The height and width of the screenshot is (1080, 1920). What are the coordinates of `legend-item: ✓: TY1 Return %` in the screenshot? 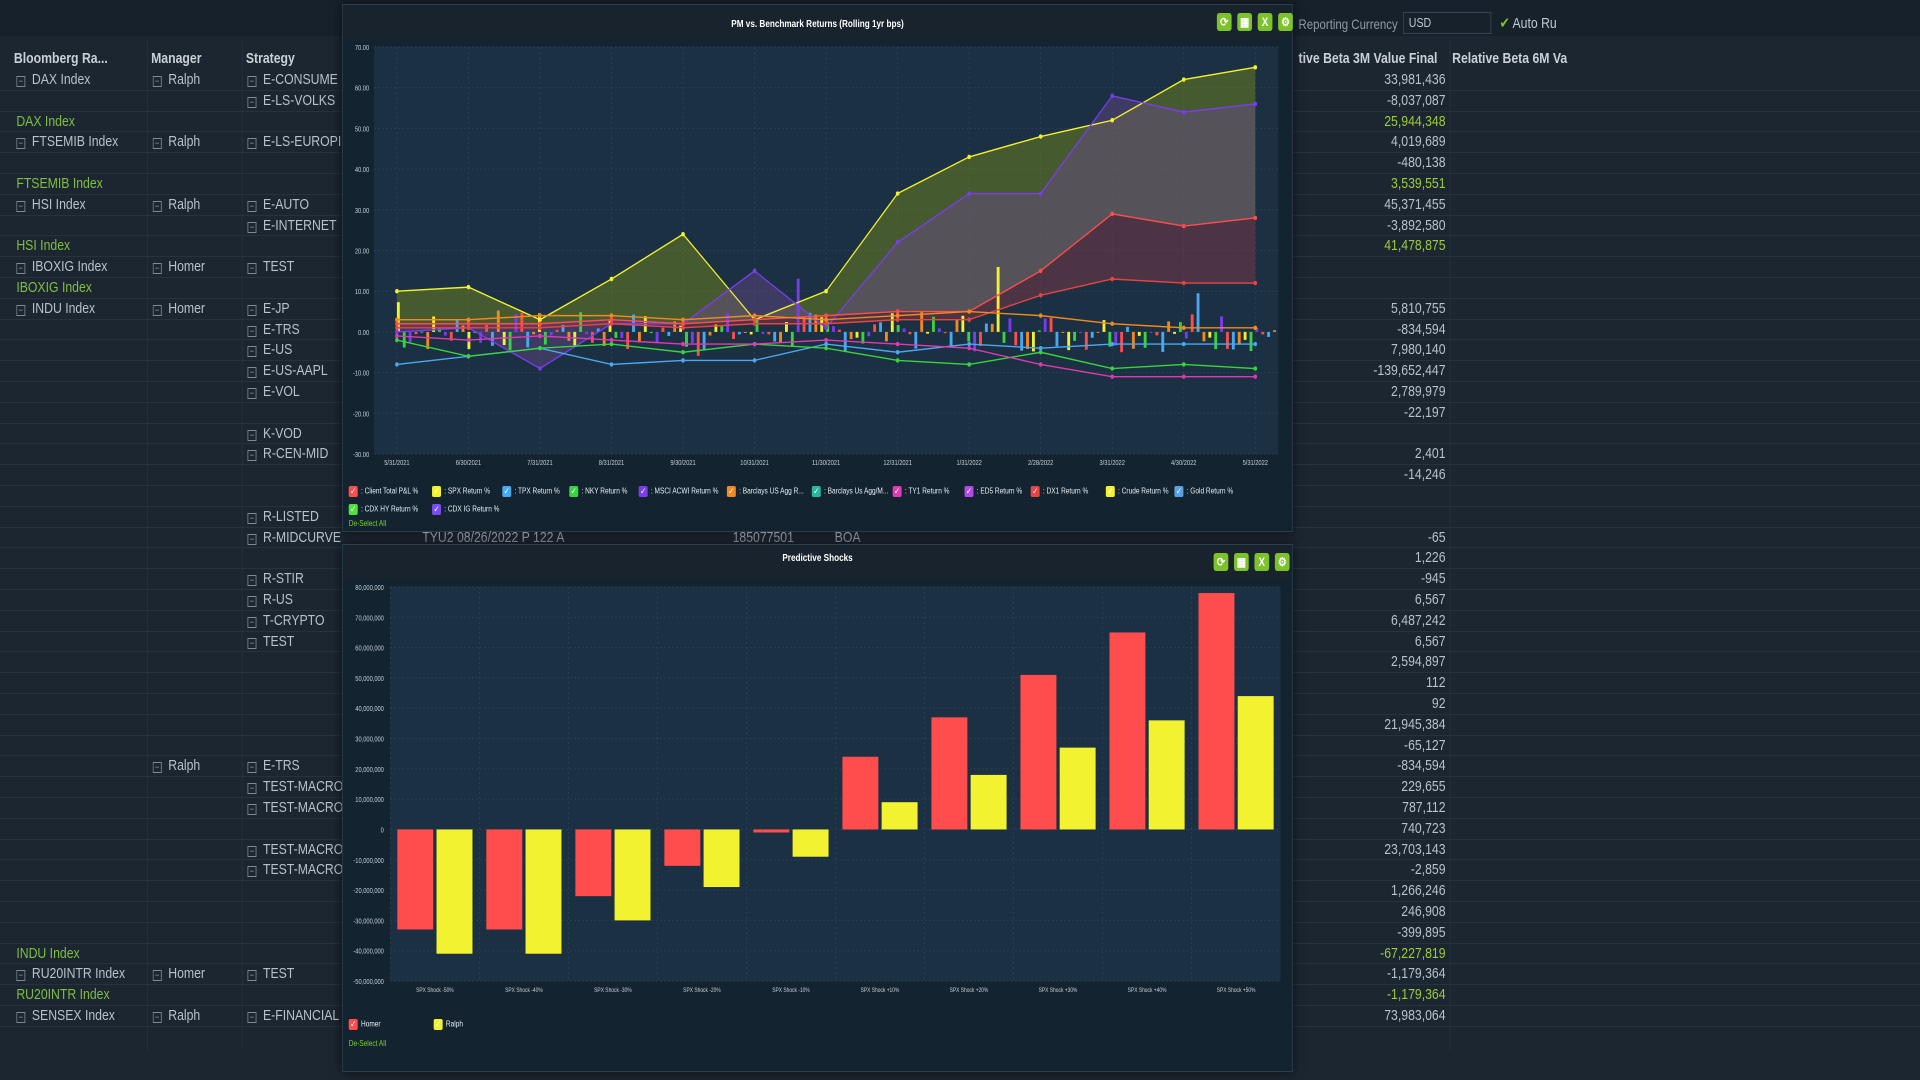 It's located at (920, 491).